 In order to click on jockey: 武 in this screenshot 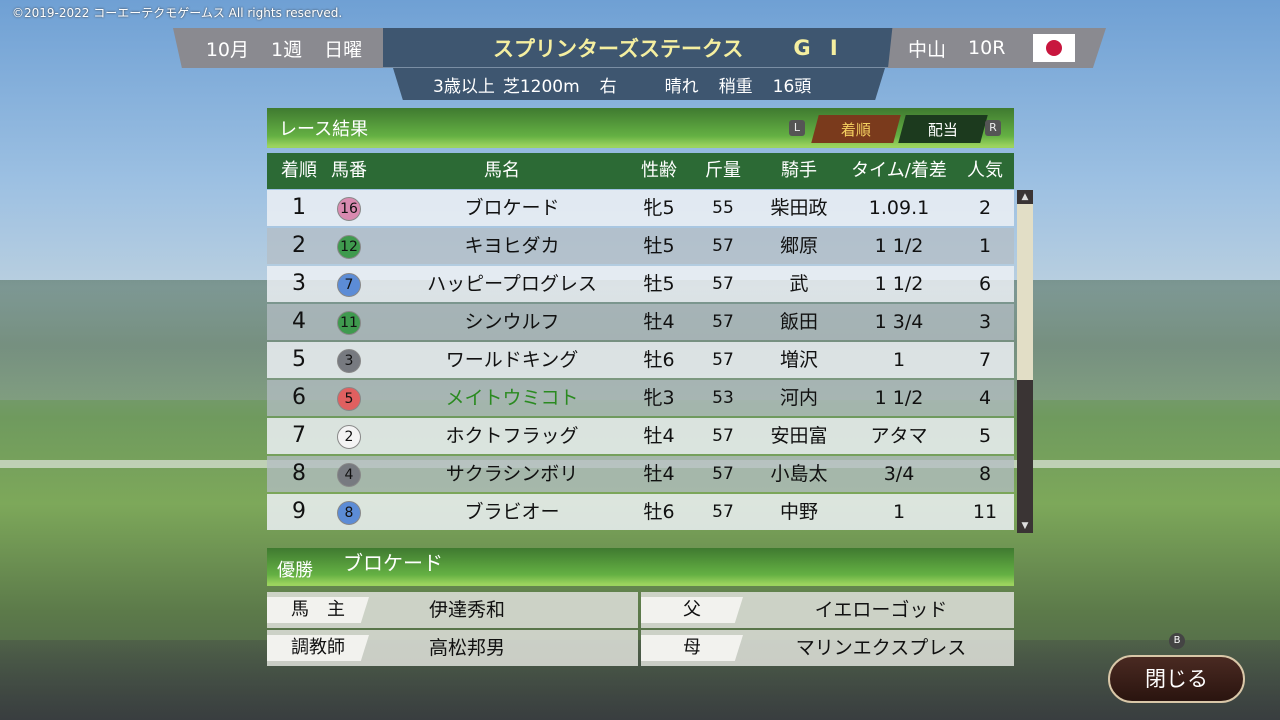, I will do `click(799, 284)`.